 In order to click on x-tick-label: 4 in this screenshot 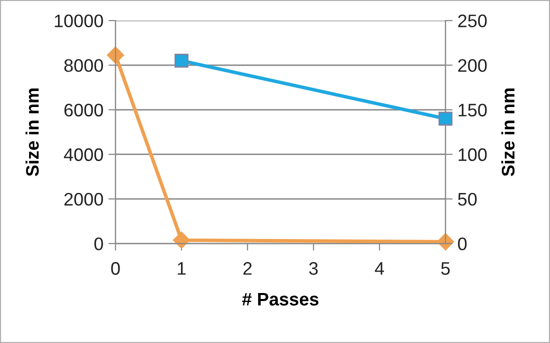, I will do `click(379, 268)`.